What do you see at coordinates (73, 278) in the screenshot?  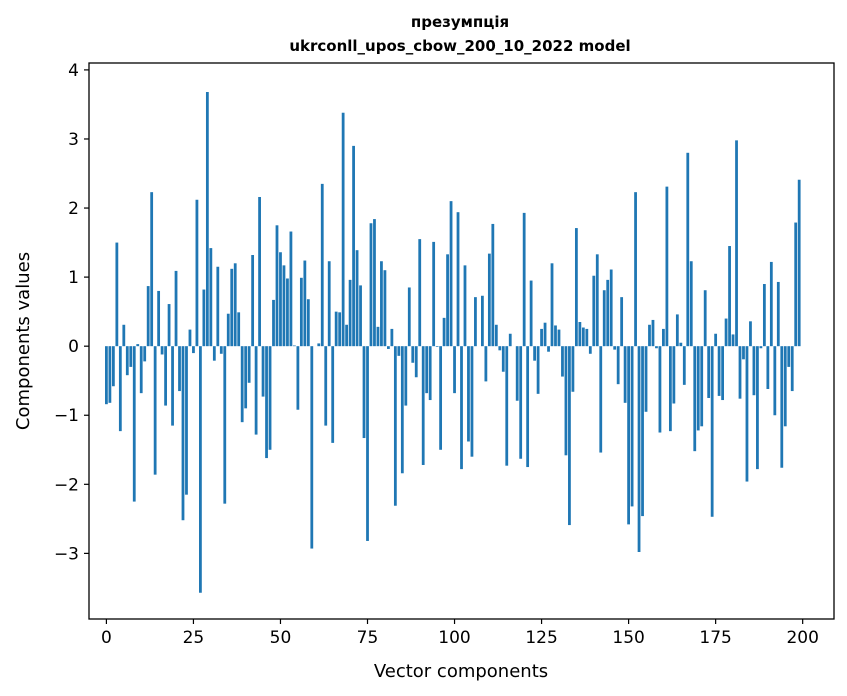 I see `y-tick-label: 1` at bounding box center [73, 278].